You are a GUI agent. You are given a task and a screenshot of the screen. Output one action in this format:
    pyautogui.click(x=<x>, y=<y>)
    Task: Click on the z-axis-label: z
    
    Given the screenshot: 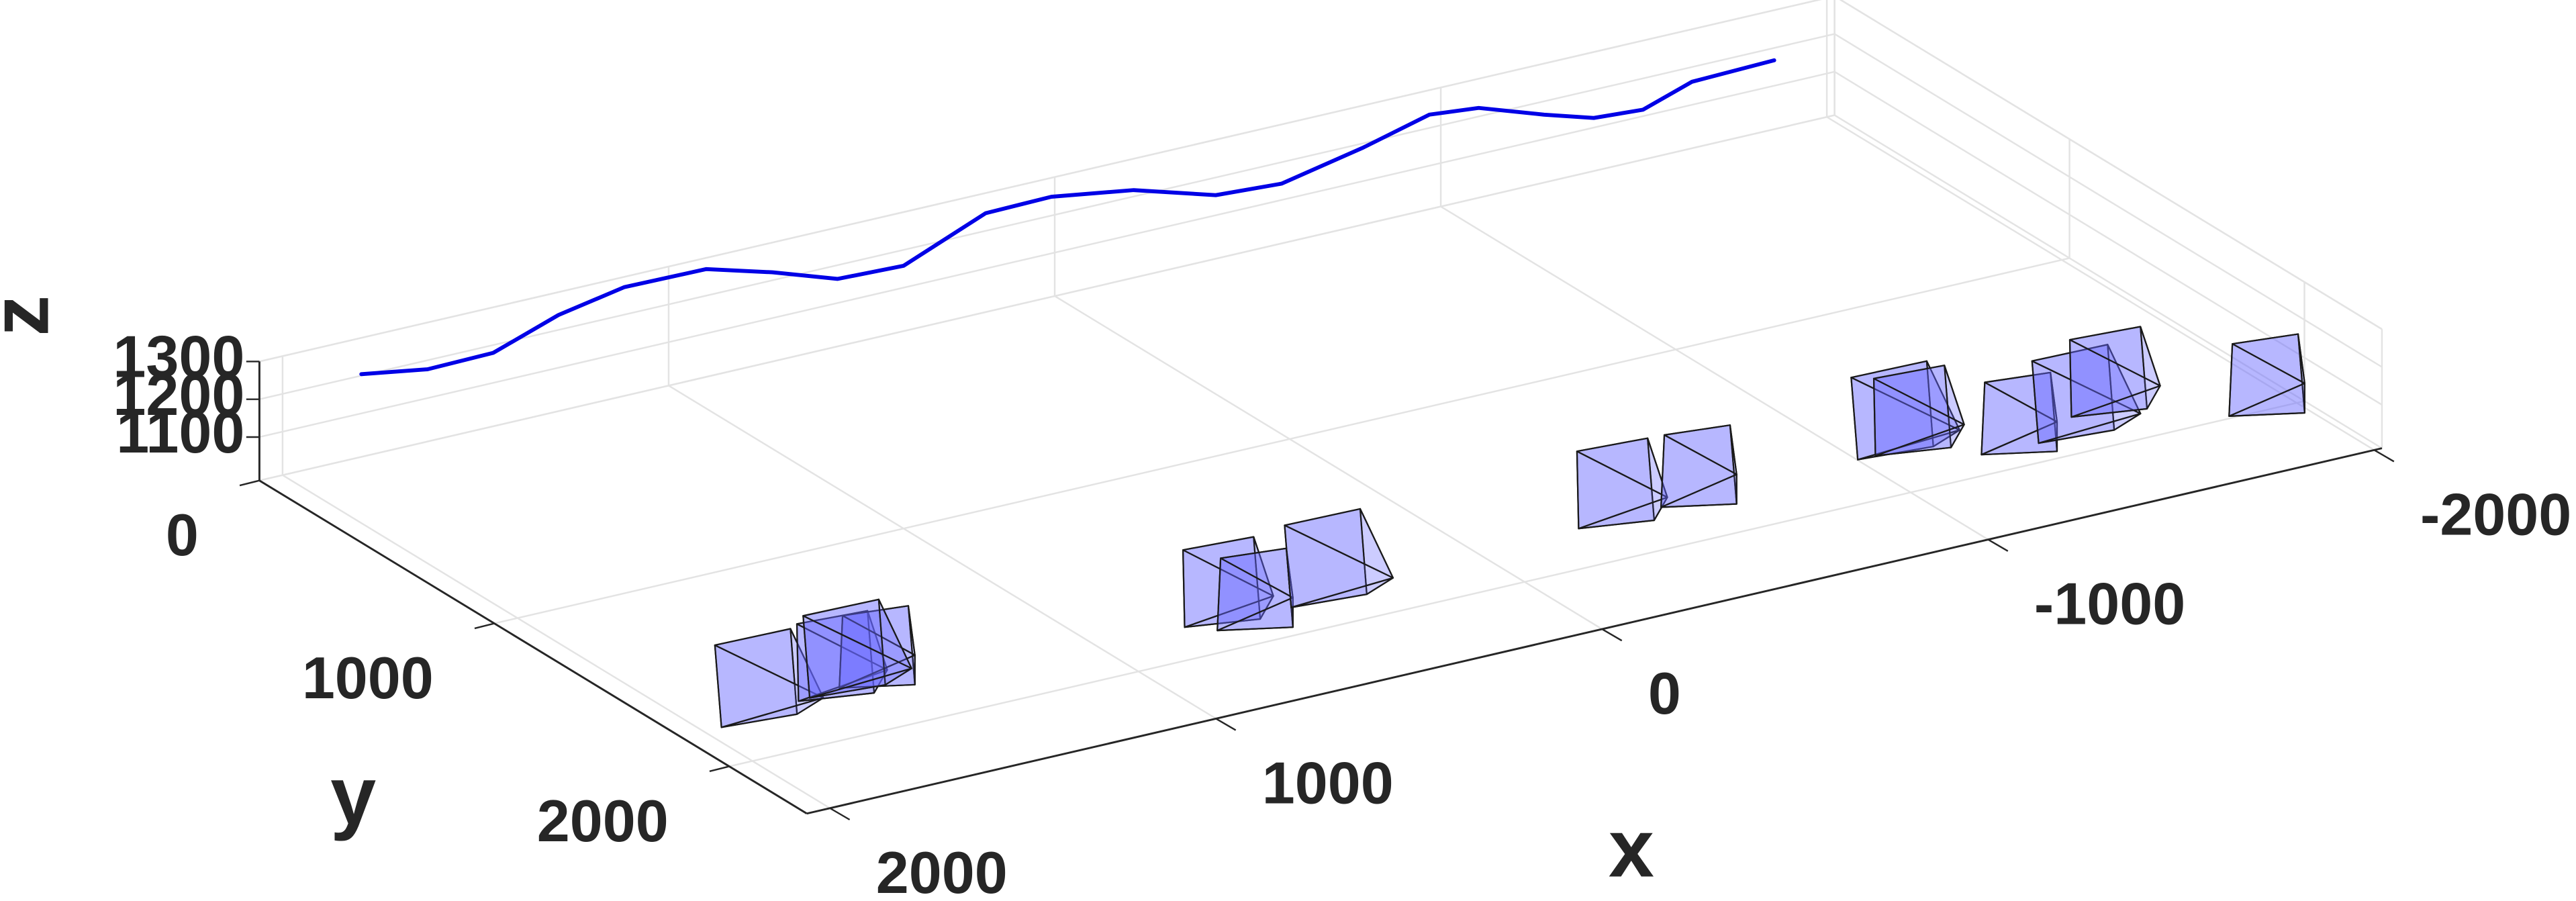 What is the action you would take?
    pyautogui.click(x=32, y=315)
    